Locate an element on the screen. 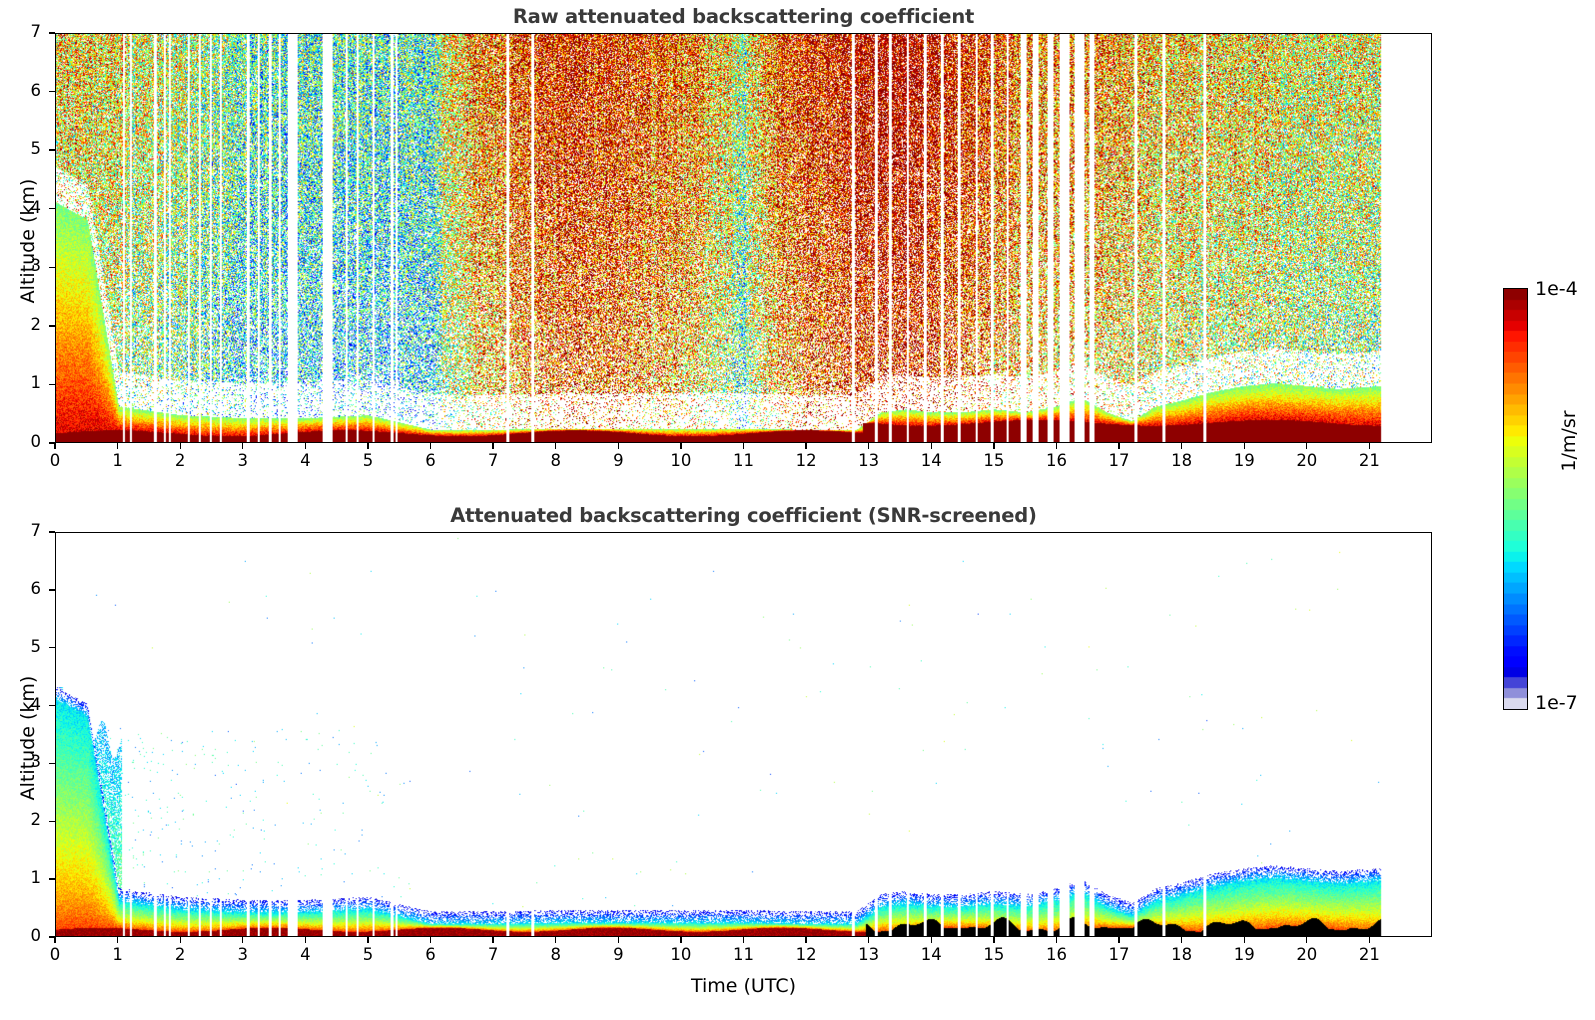  raw-y-tick-label: 2 is located at coordinates (36, 324).